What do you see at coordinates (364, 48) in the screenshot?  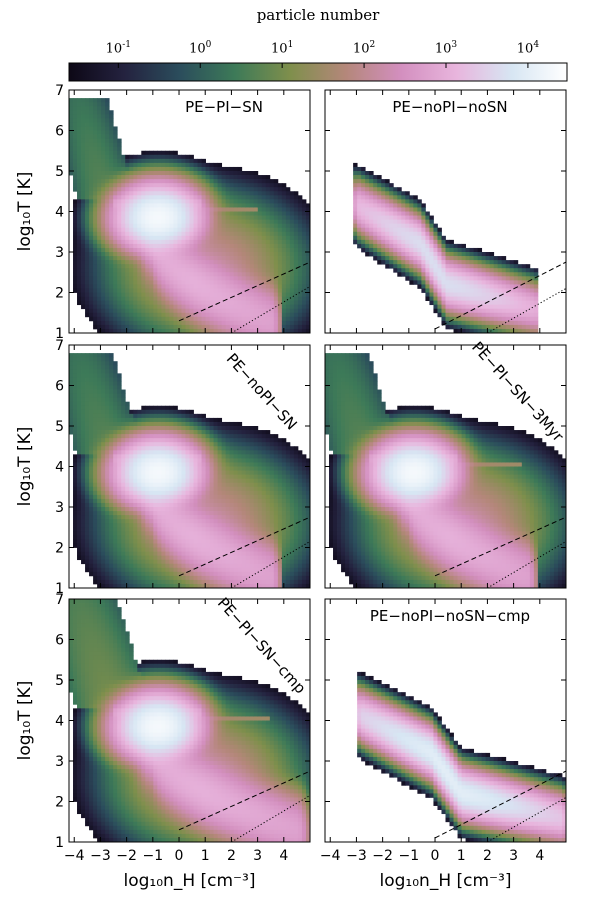 I see `colorbar-tick-label: 10²` at bounding box center [364, 48].